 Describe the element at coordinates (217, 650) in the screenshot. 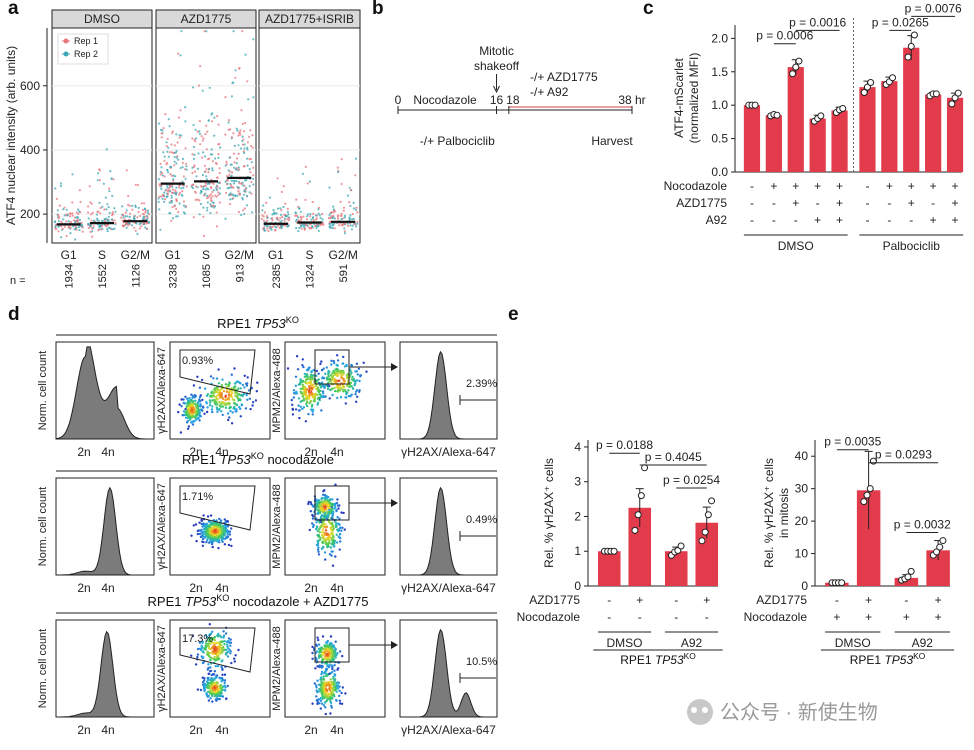

I see `panel-d-gh2ax-gate` at that location.